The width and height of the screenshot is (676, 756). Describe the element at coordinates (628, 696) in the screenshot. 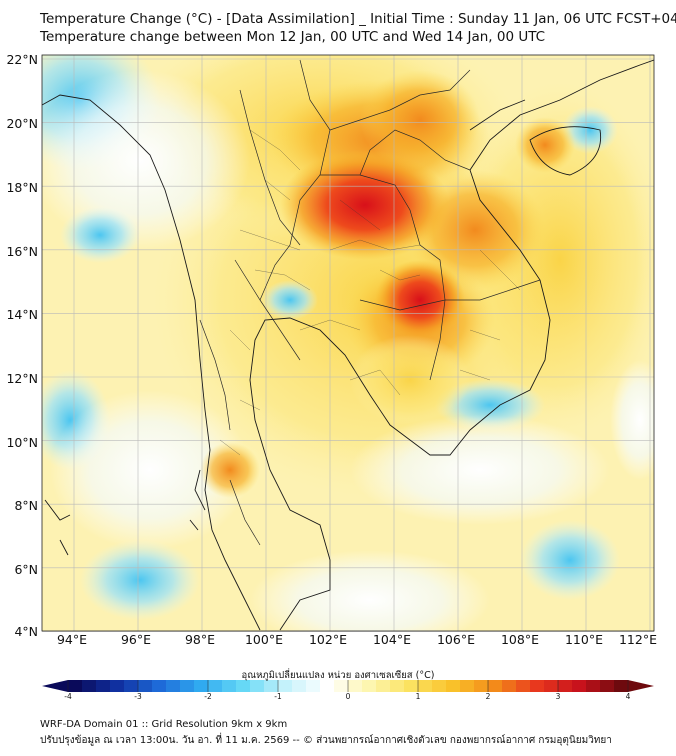

I see `colorbar-tick-label: 4` at that location.